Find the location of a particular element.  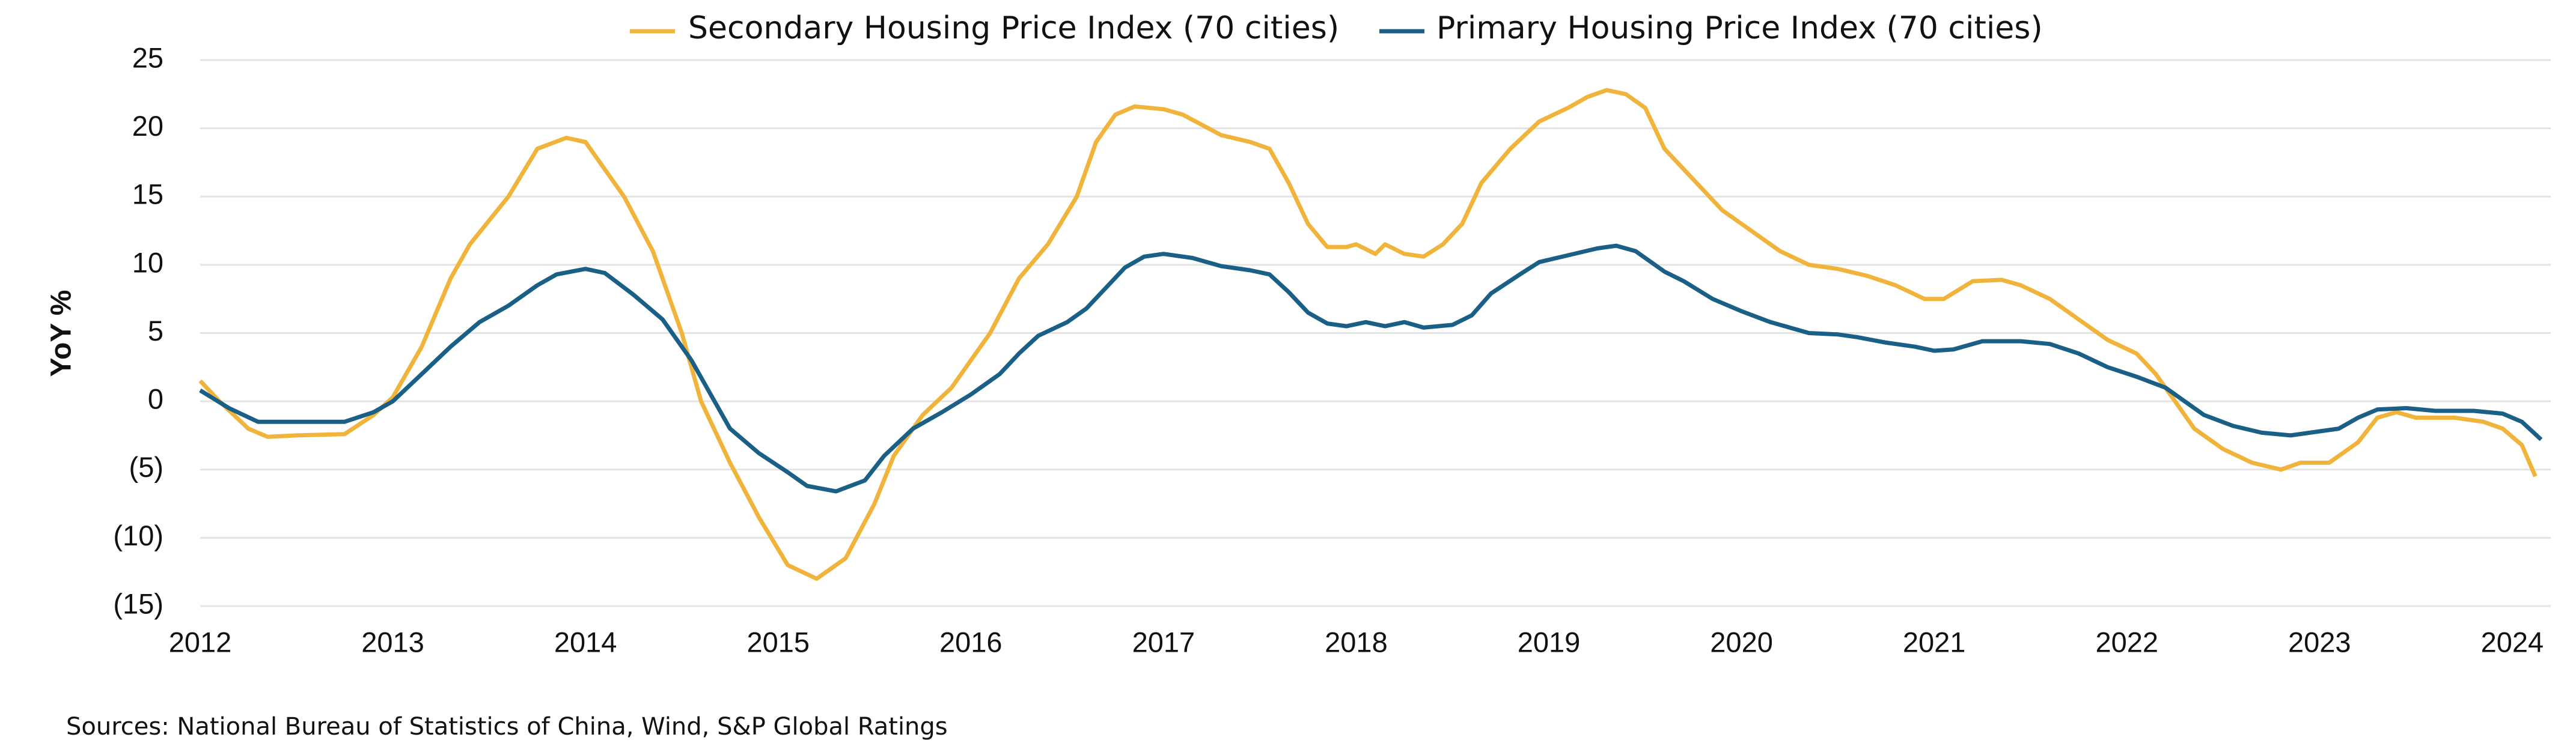

y-tick-label: 5 is located at coordinates (155, 331).